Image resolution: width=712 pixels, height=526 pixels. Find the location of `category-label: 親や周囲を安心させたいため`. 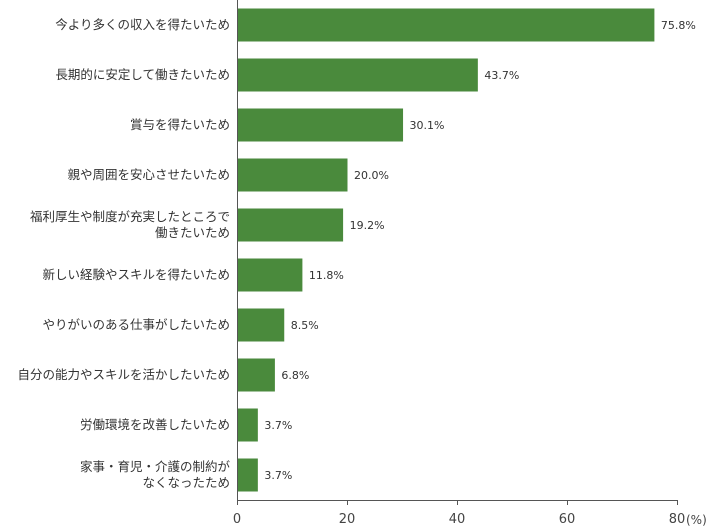

category-label: 親や周囲を安心させたいため is located at coordinates (148, 174).